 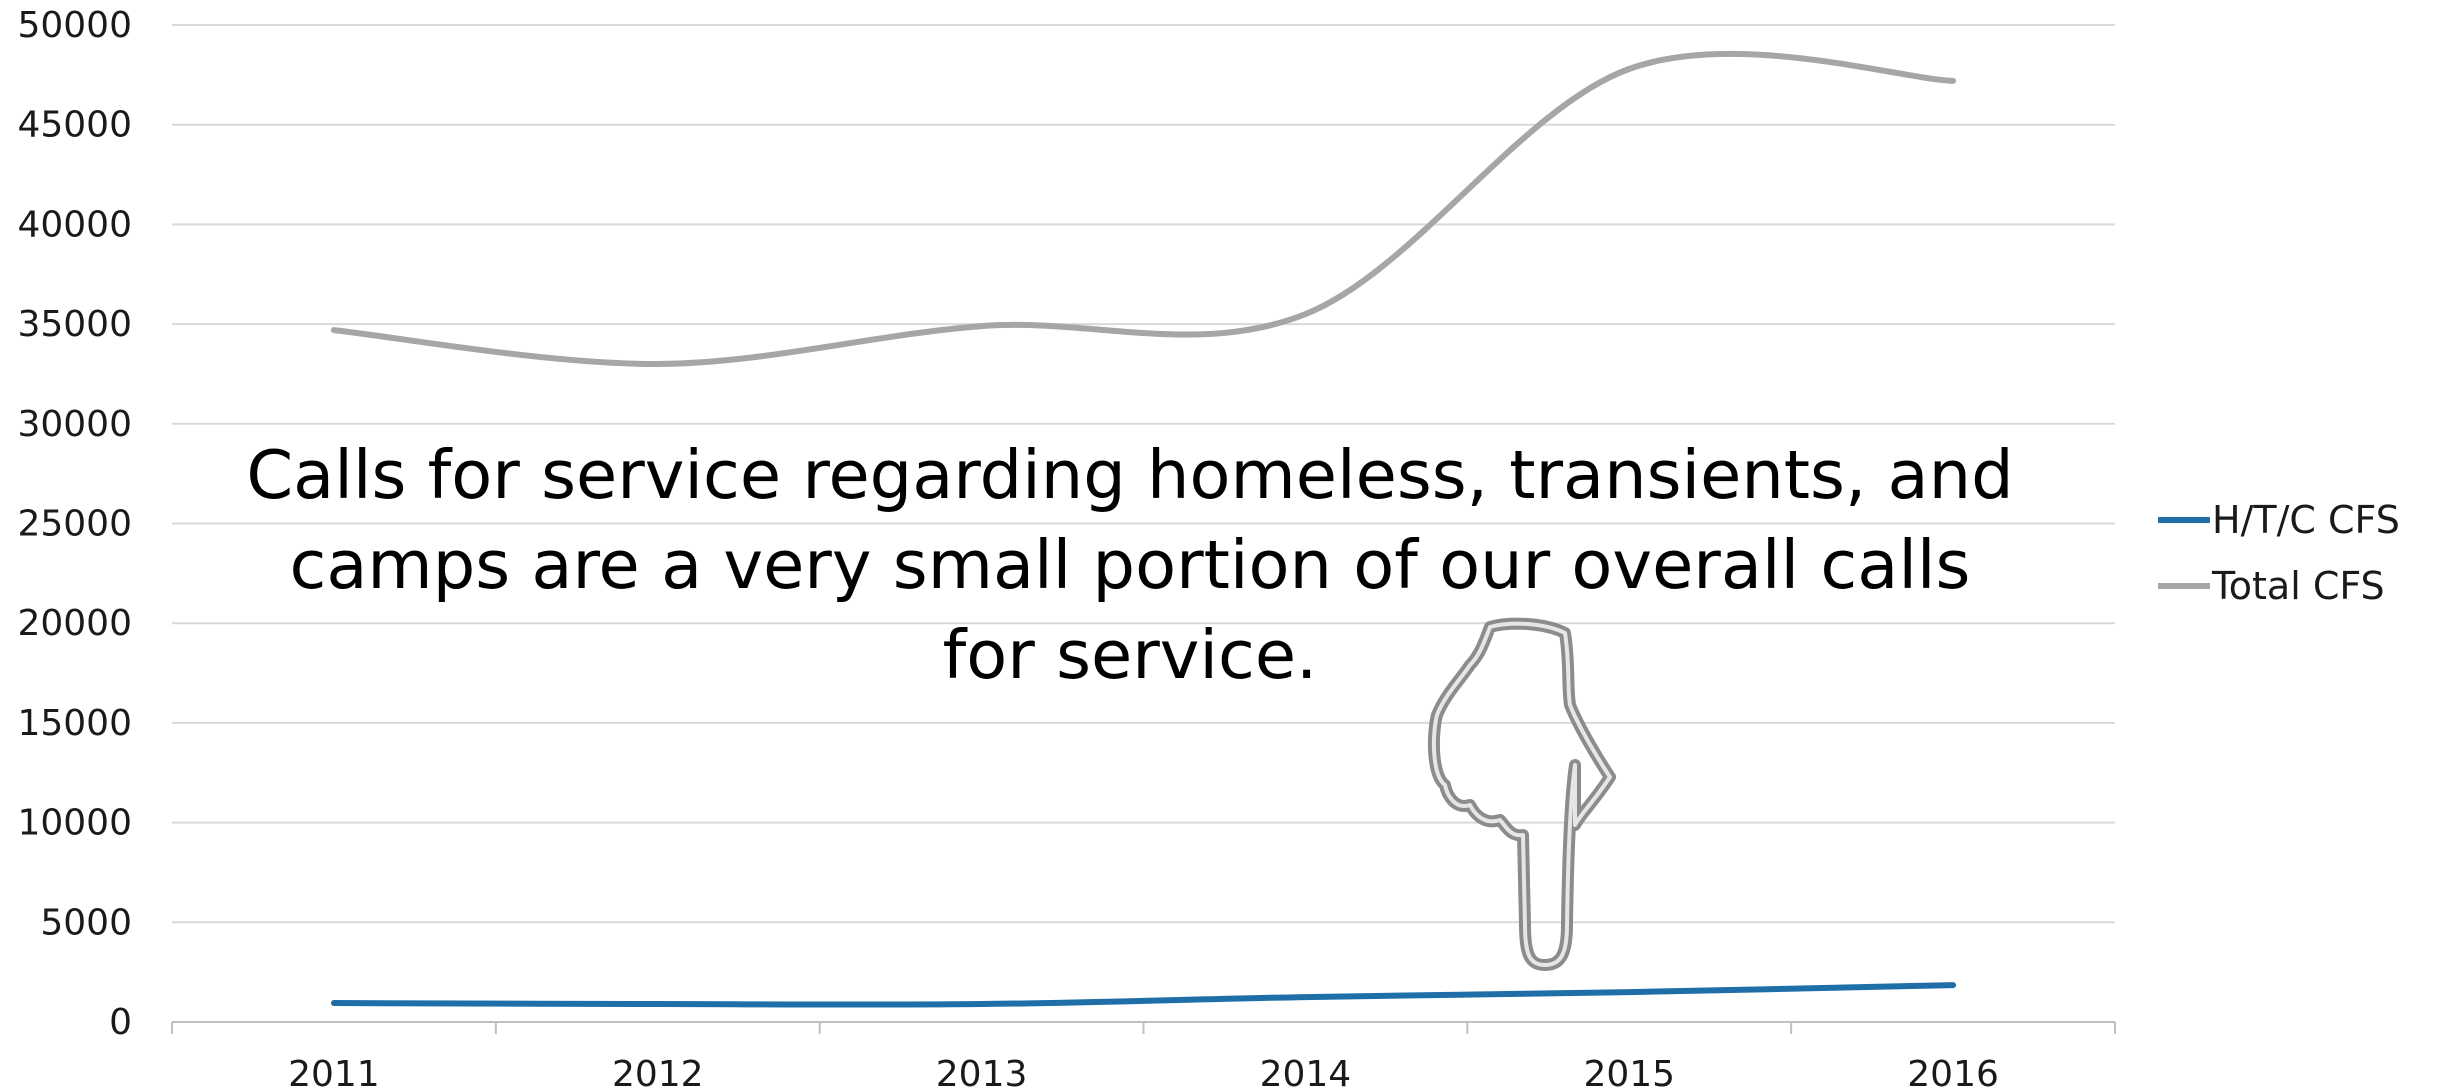 I want to click on y-tick-label: 10000, so click(x=74, y=823).